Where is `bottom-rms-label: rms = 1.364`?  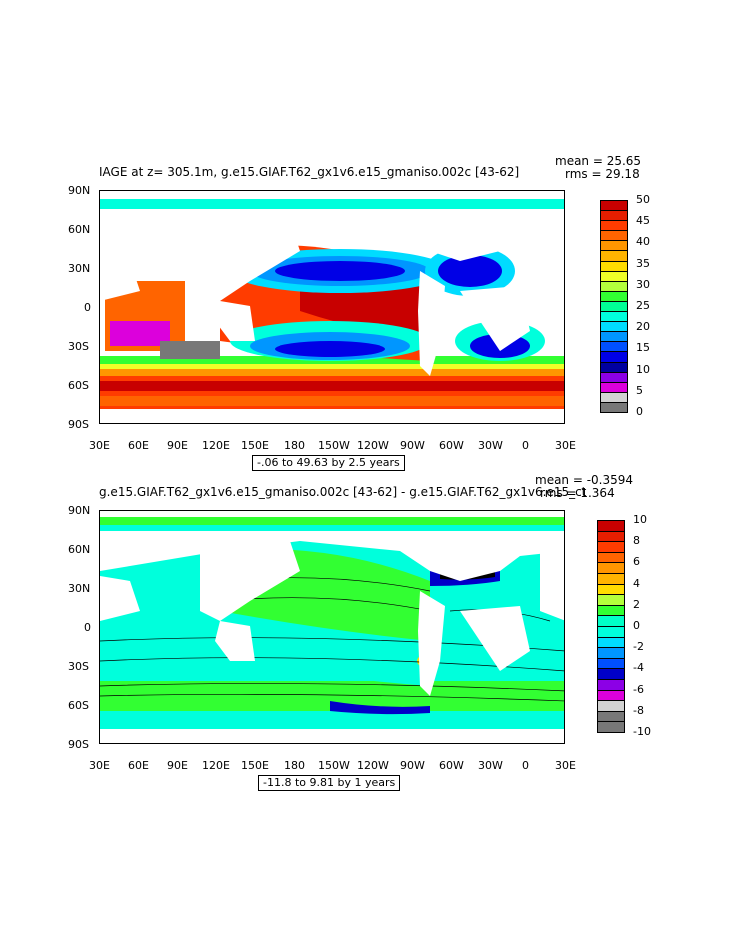 bottom-rms-label: rms = 1.364 is located at coordinates (577, 493).